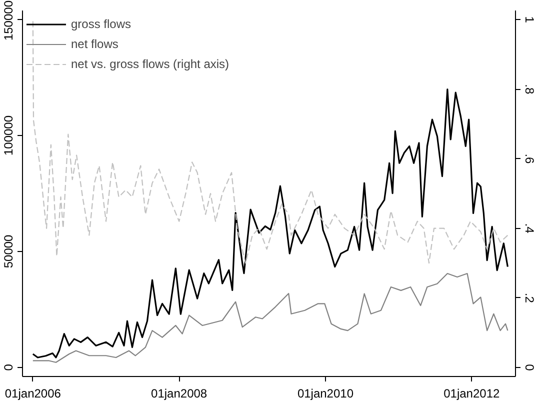 The width and height of the screenshot is (545, 403). What do you see at coordinates (529, 20) in the screenshot?
I see `y2-tick-label: 1` at bounding box center [529, 20].